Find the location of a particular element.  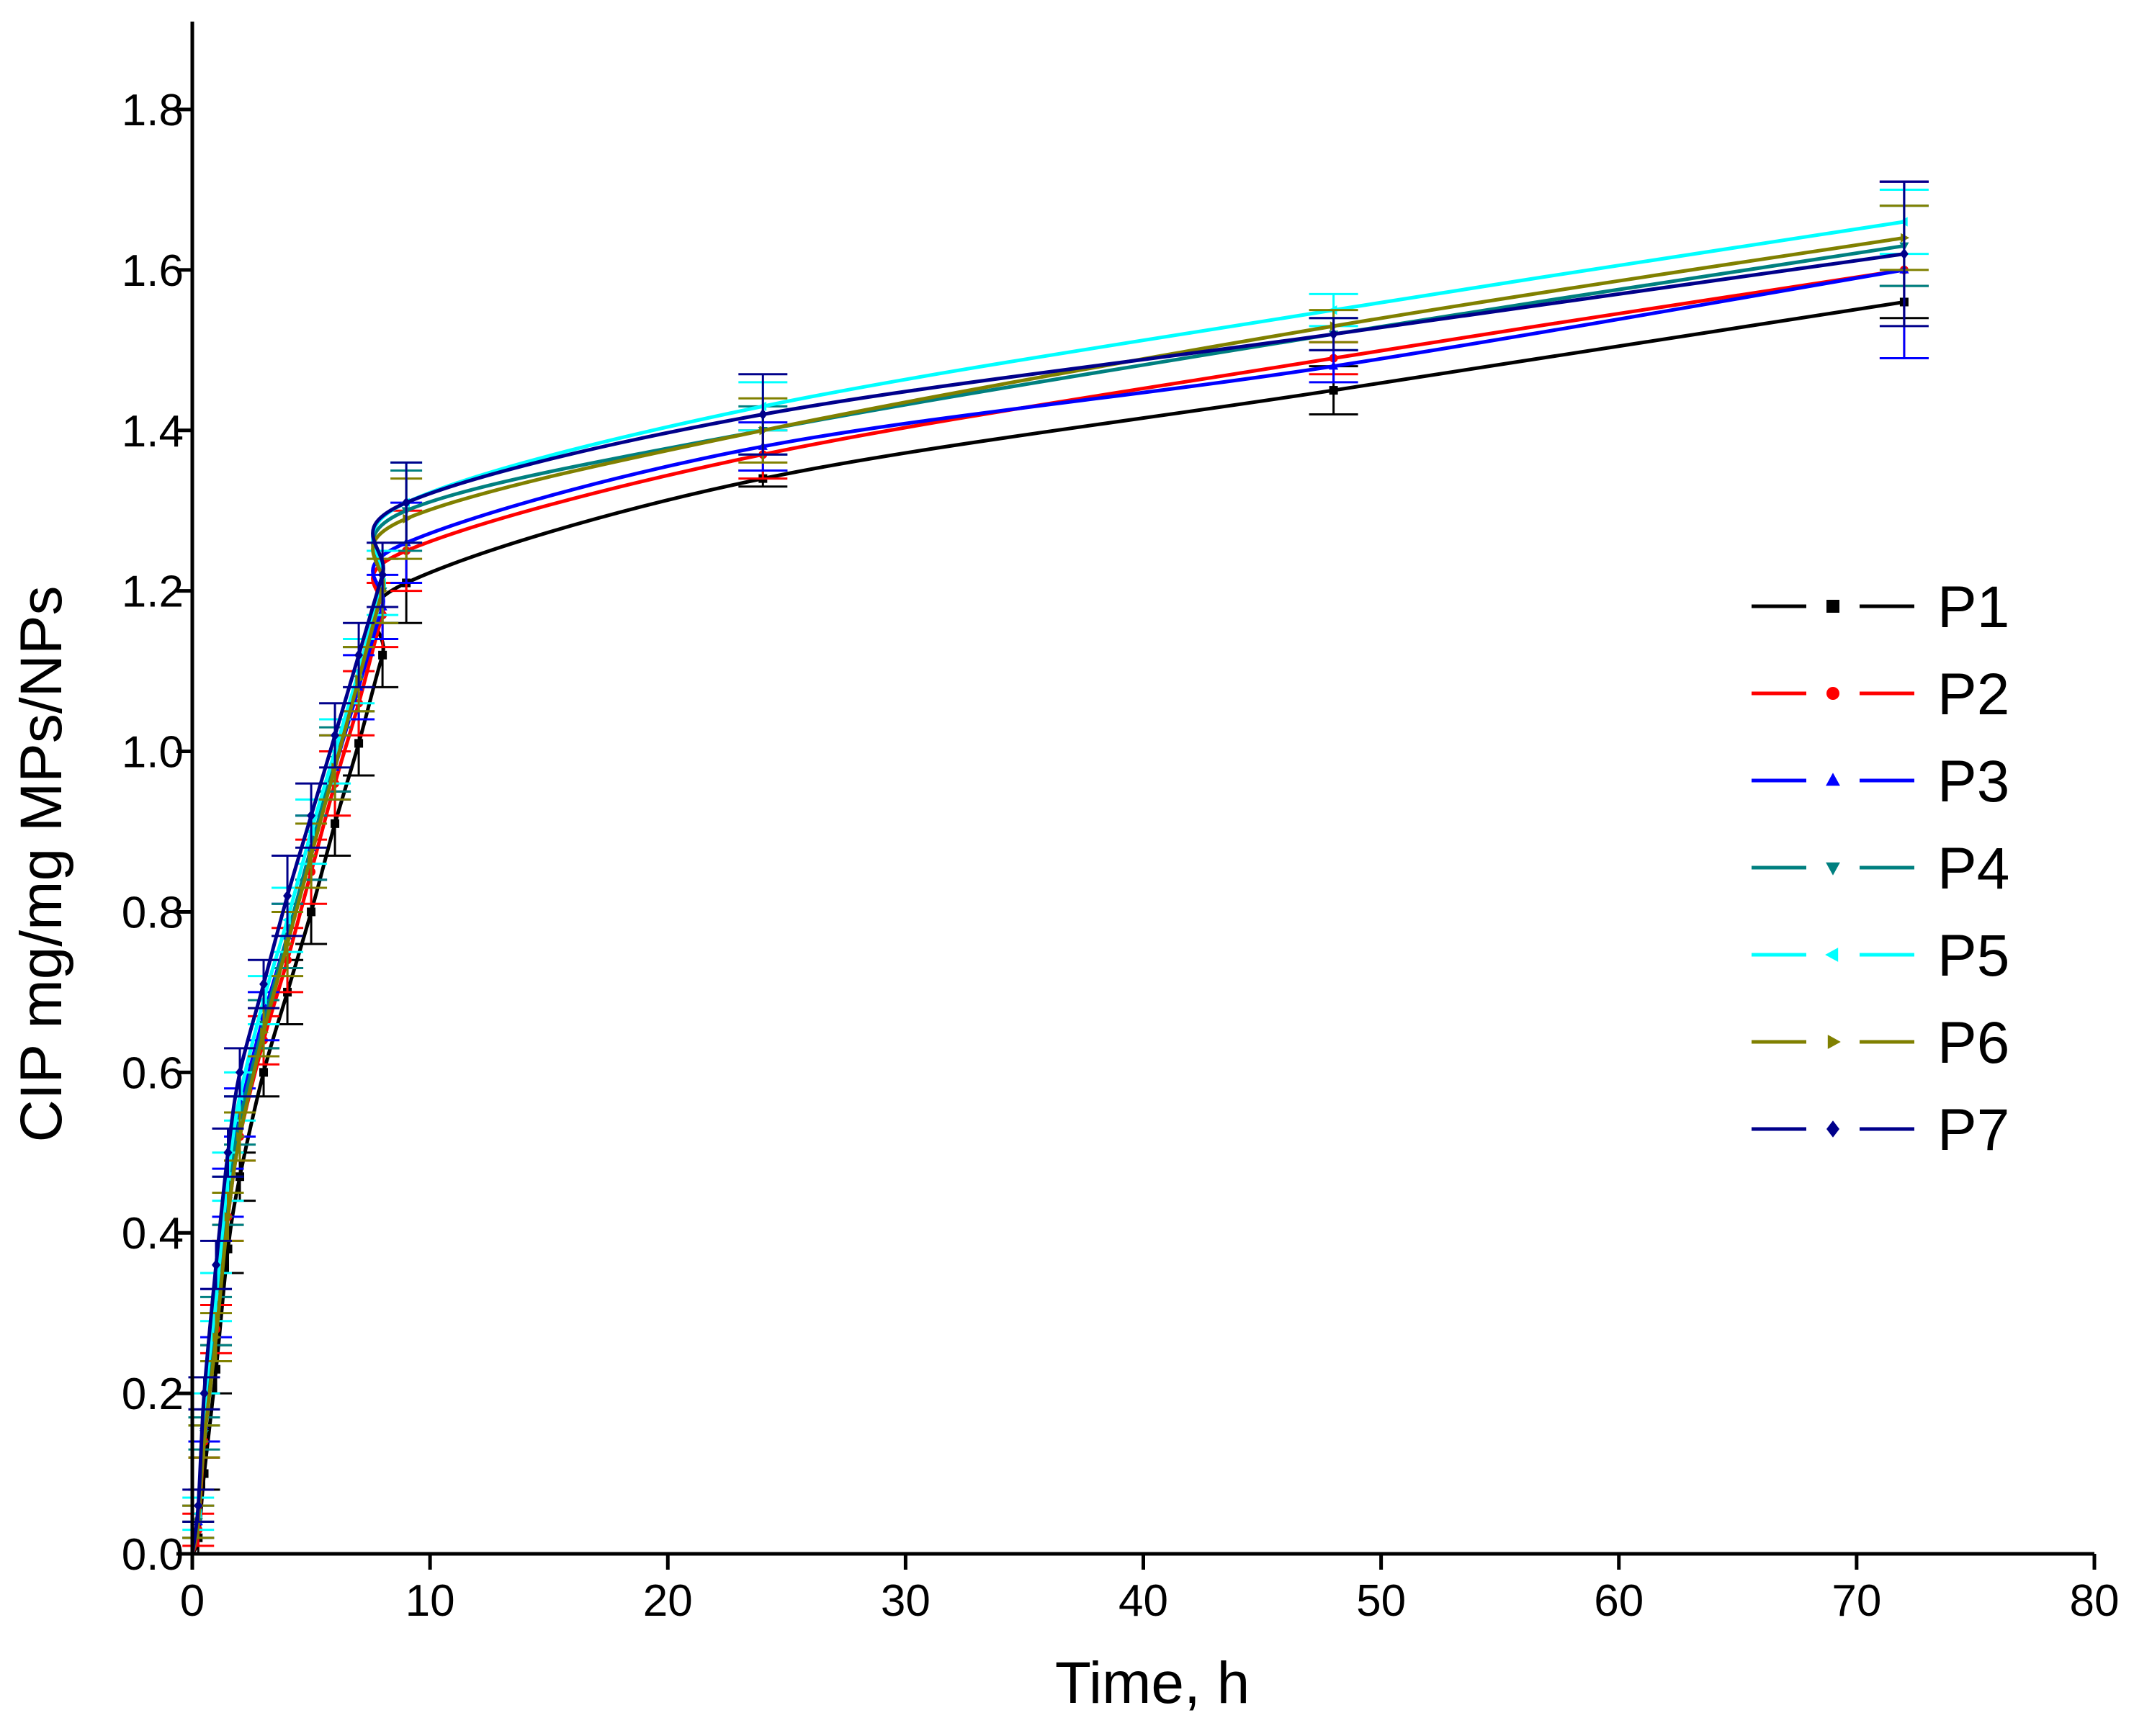

legend-item-P2: P2 is located at coordinates (1881, 694).